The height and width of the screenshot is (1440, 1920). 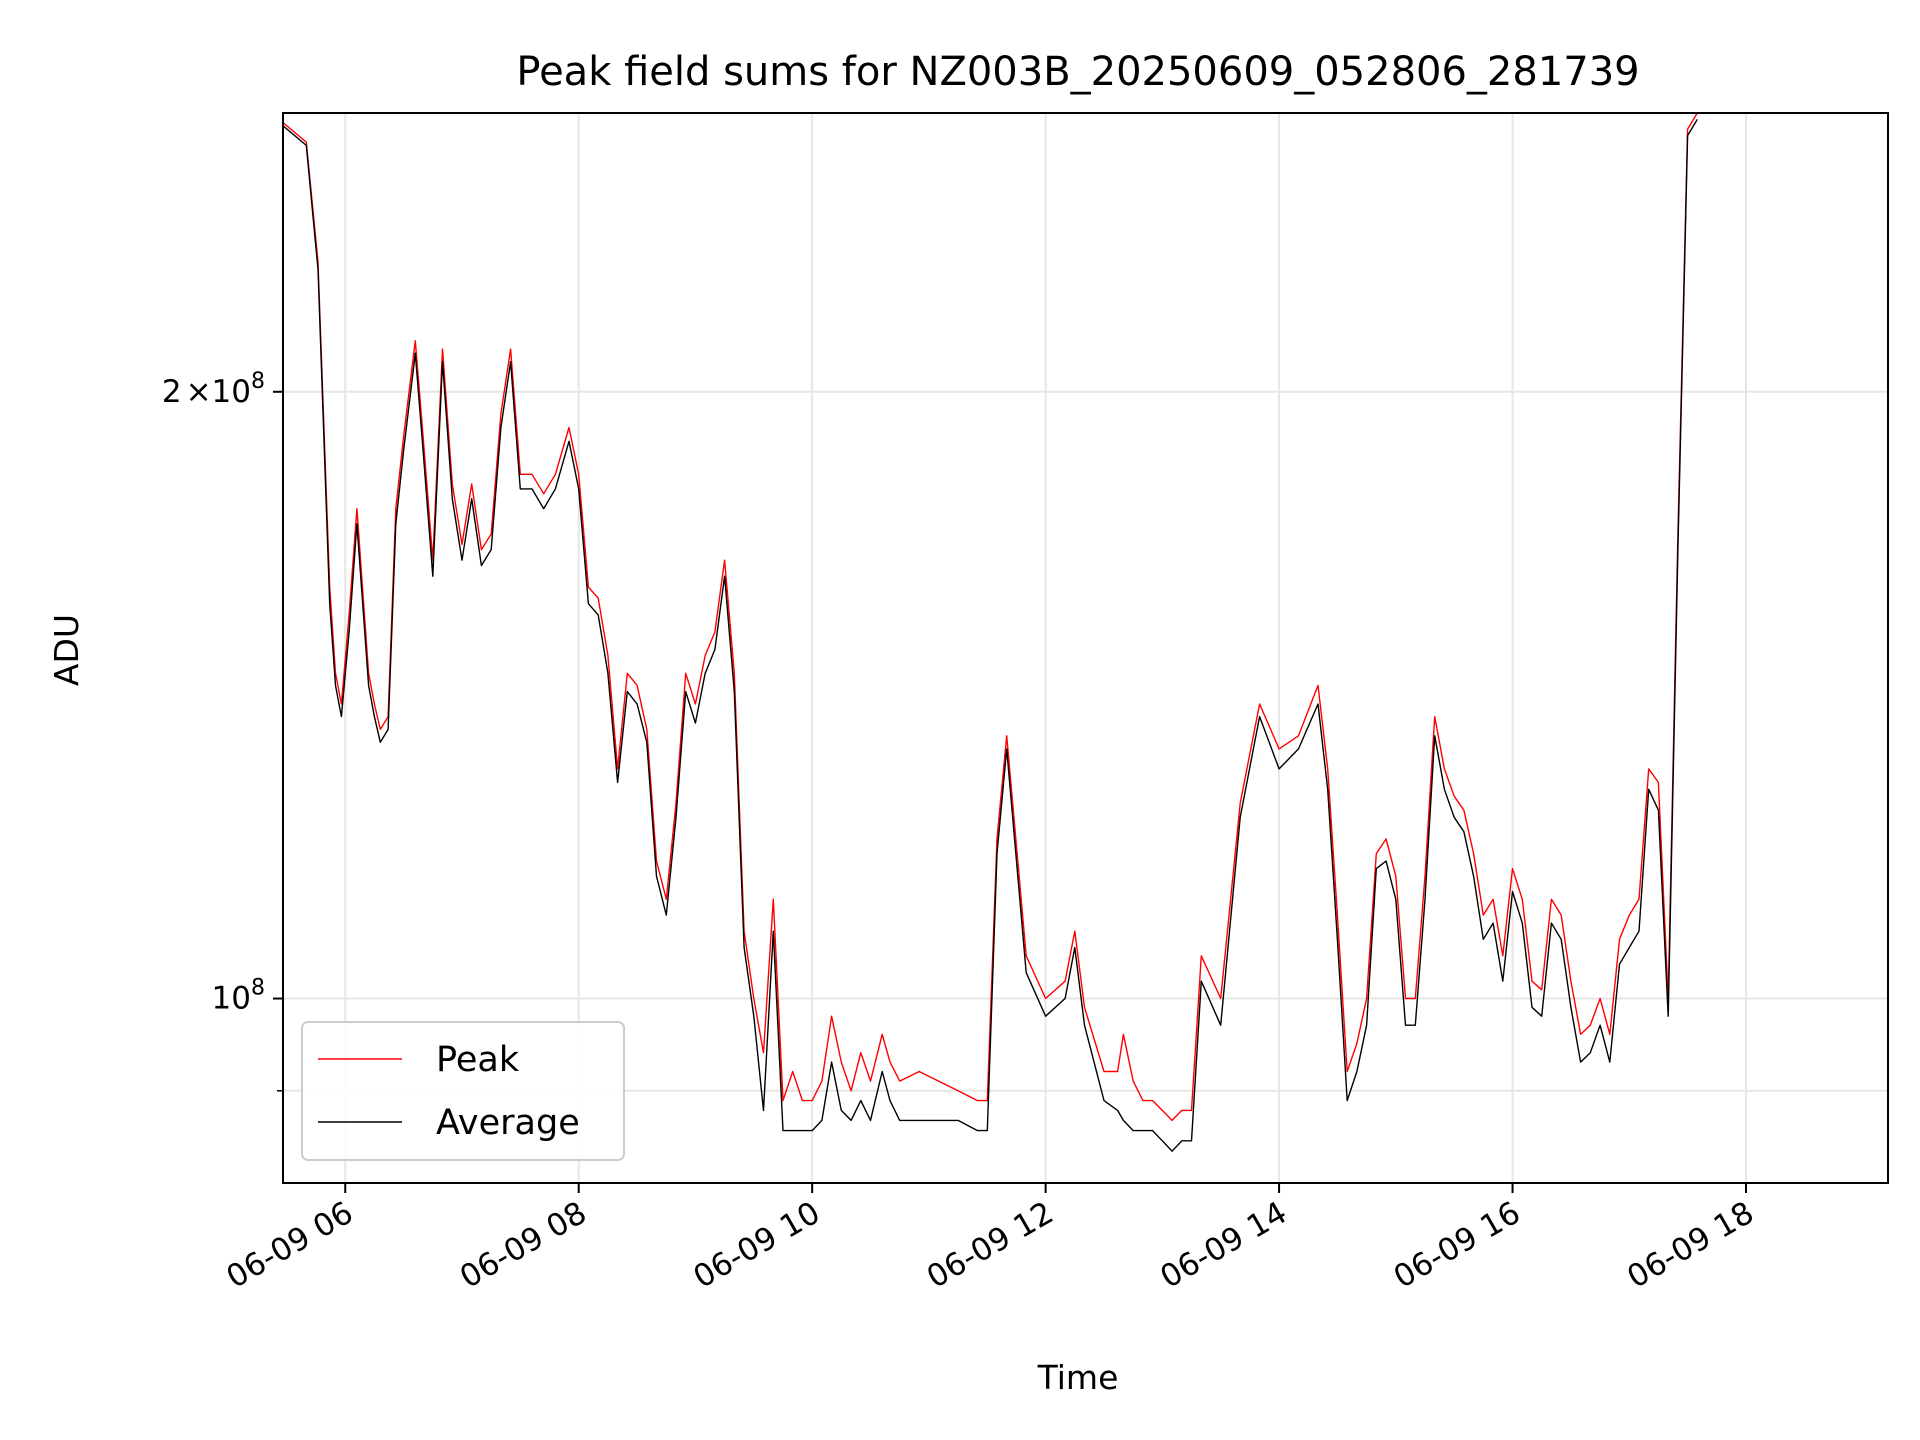 I want to click on legend-label-peak: Peak, so click(x=478, y=1060).